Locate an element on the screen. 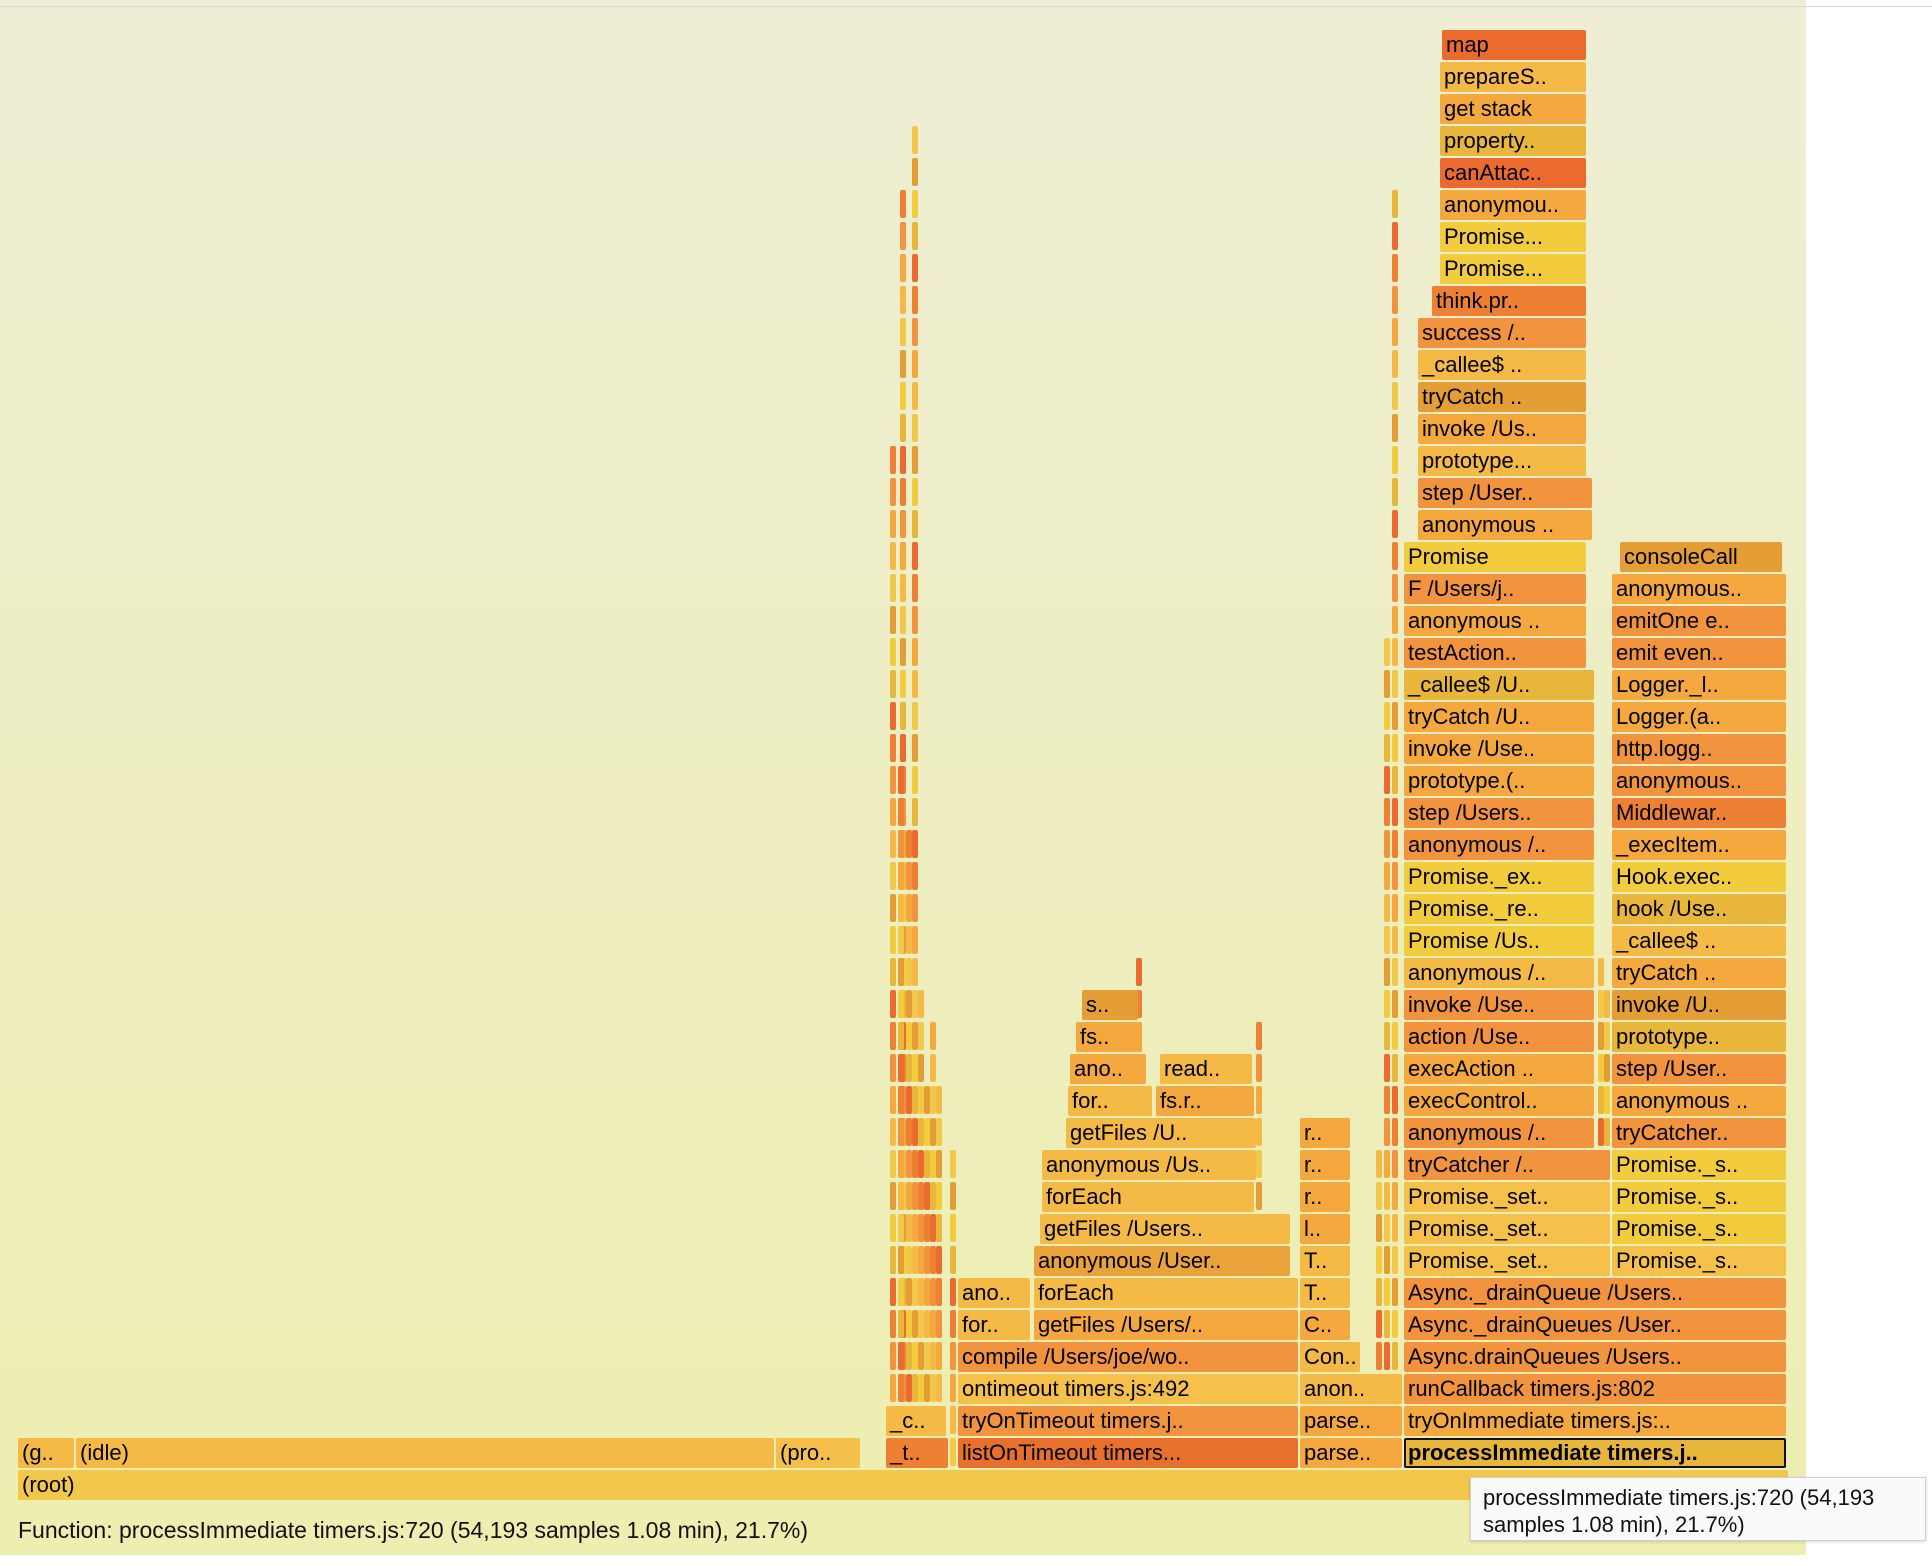 The width and height of the screenshot is (1932, 1566). stack-frame: Async._drainQueues /User.. is located at coordinates (1595, 1325).